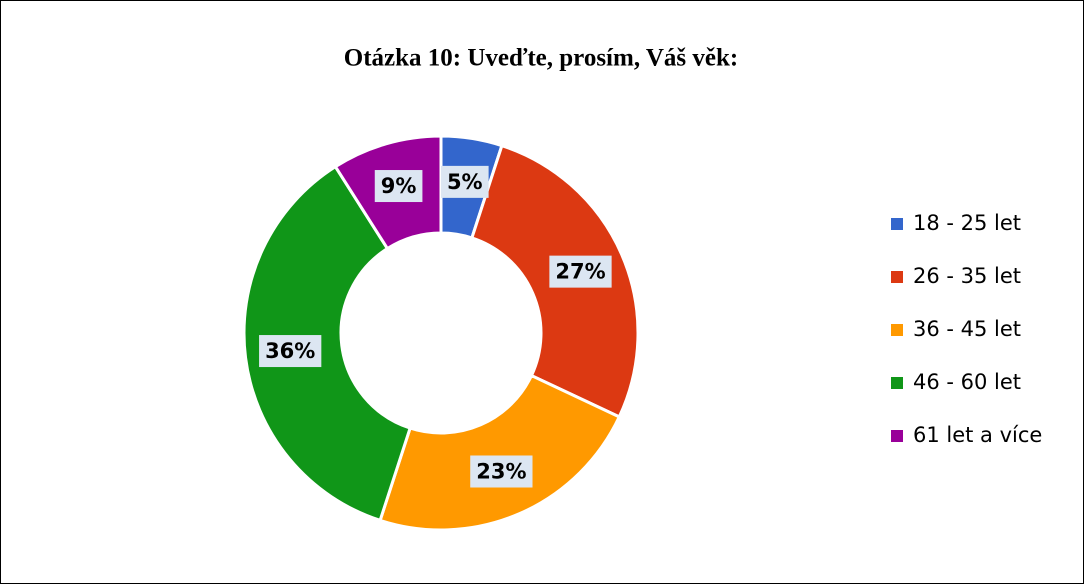 The width and height of the screenshot is (1084, 584). I want to click on legend-label: 46 - 60 let, so click(967, 382).